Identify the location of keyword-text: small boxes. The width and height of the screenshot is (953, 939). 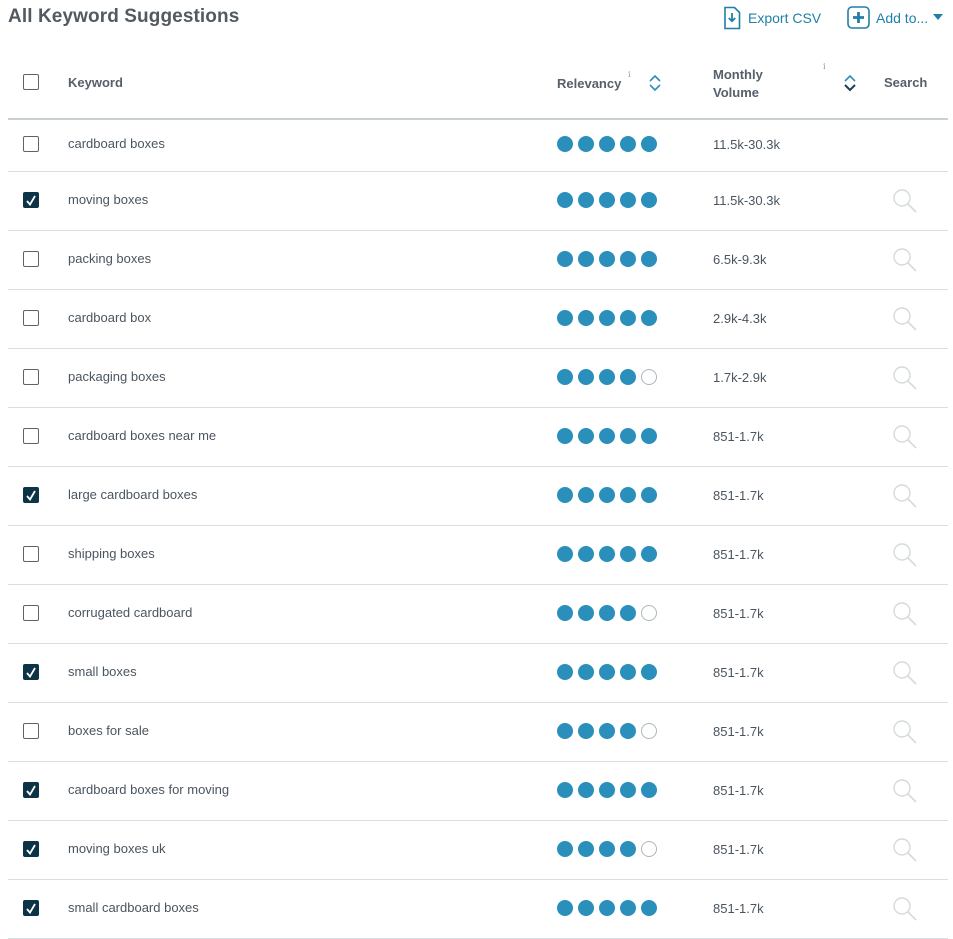
(102, 671).